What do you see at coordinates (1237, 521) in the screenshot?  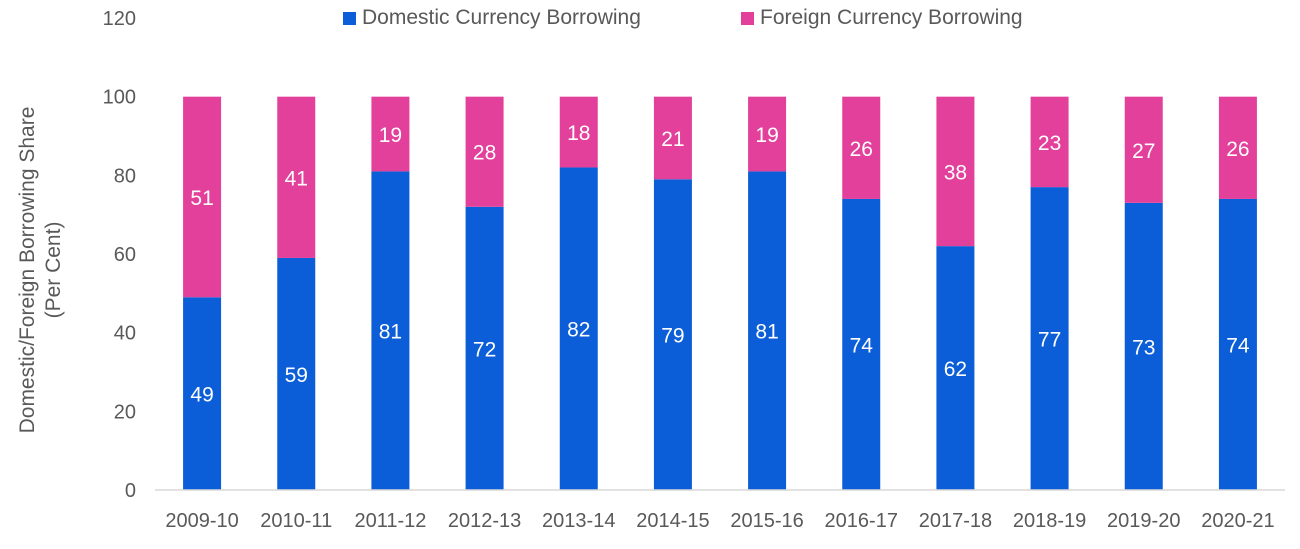 I see `x-tick-label: 2020-21` at bounding box center [1237, 521].